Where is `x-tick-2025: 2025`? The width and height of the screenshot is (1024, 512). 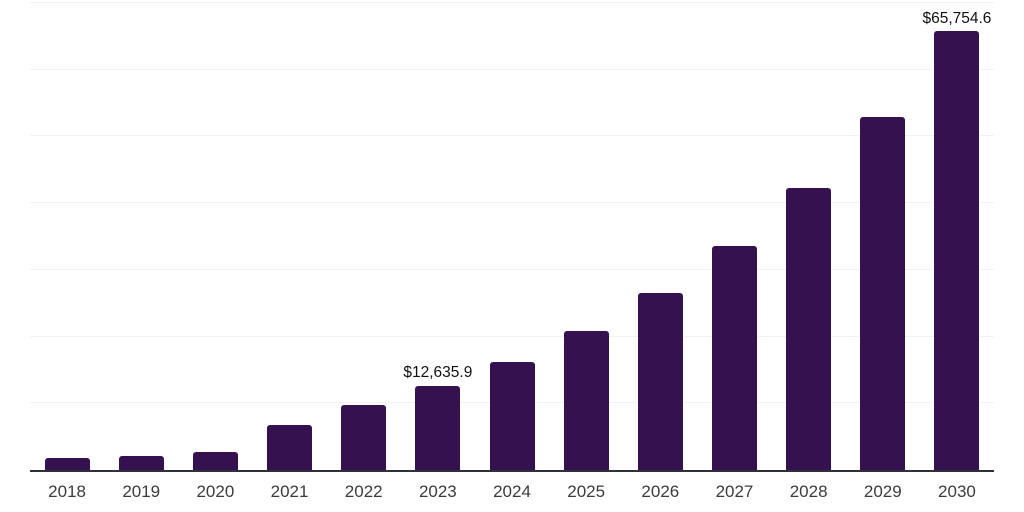 x-tick-2025: 2025 is located at coordinates (586, 491).